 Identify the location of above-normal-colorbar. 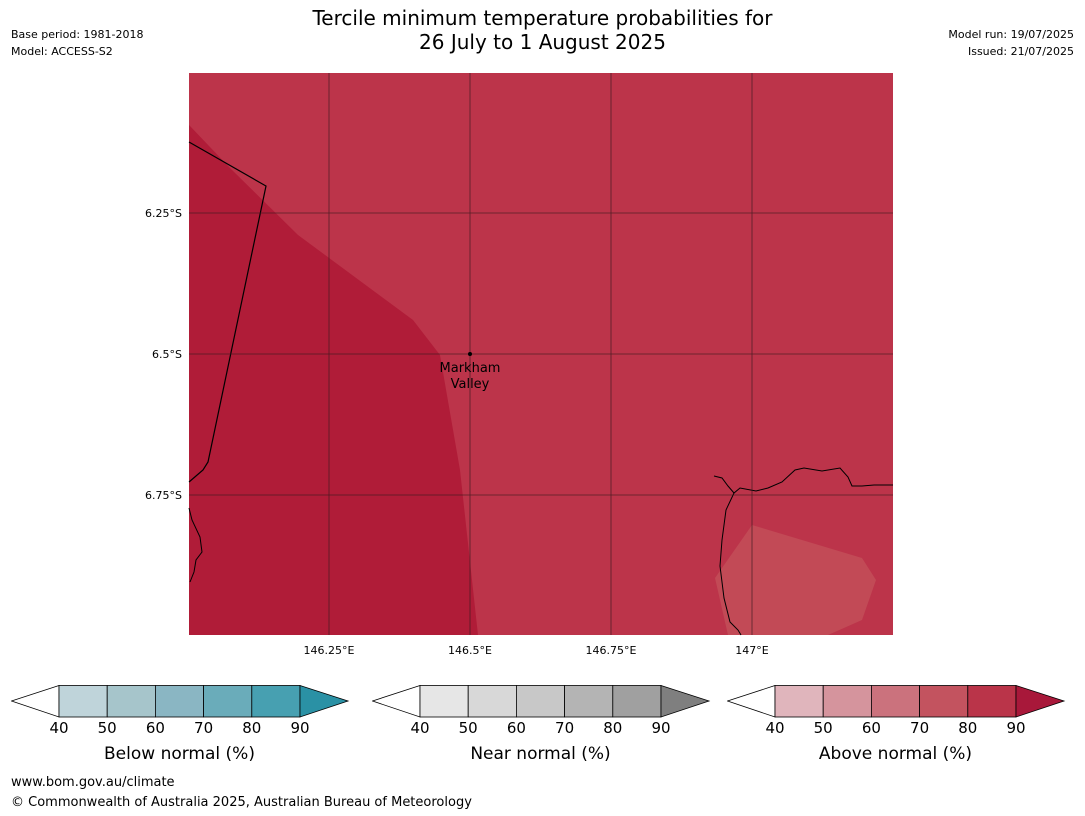
(896, 701).